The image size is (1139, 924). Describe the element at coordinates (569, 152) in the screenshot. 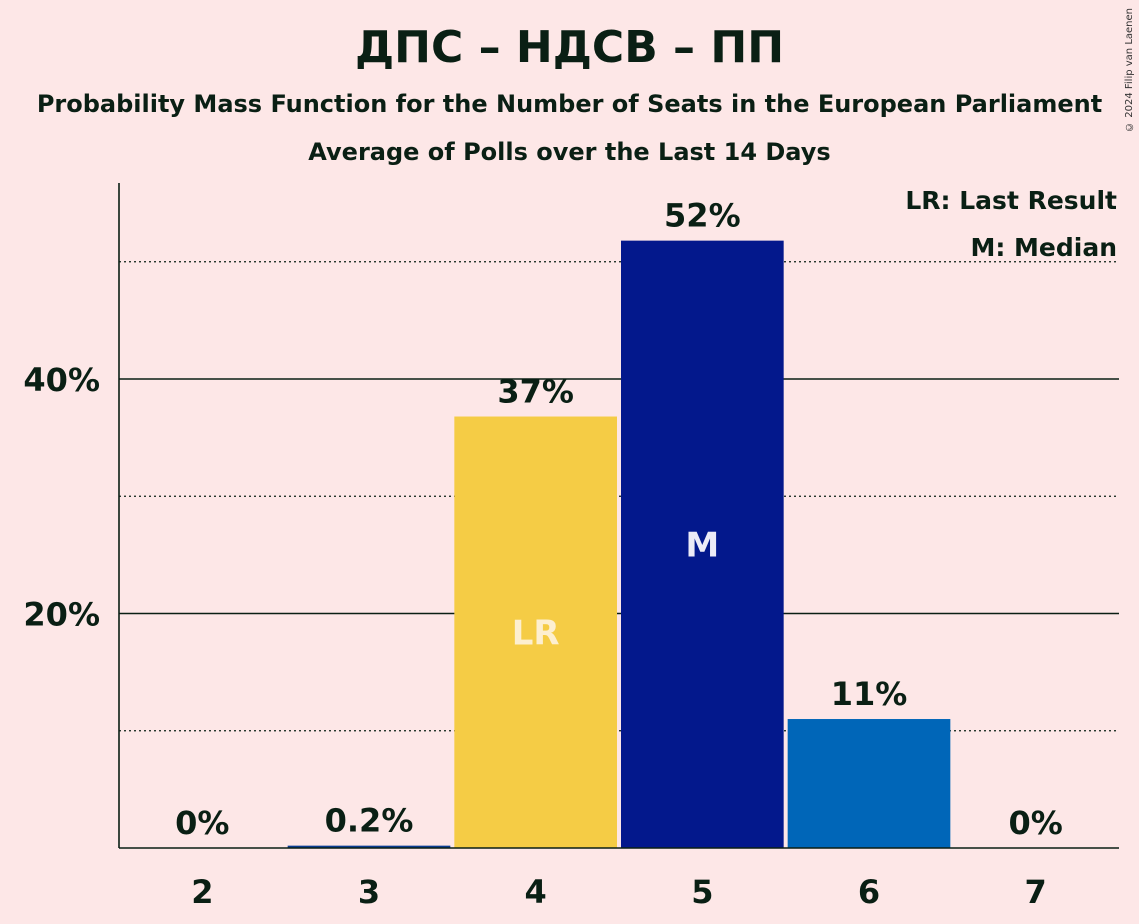

I see `chart-subtitle-period: Average of Polls over the Last 14 Days` at that location.